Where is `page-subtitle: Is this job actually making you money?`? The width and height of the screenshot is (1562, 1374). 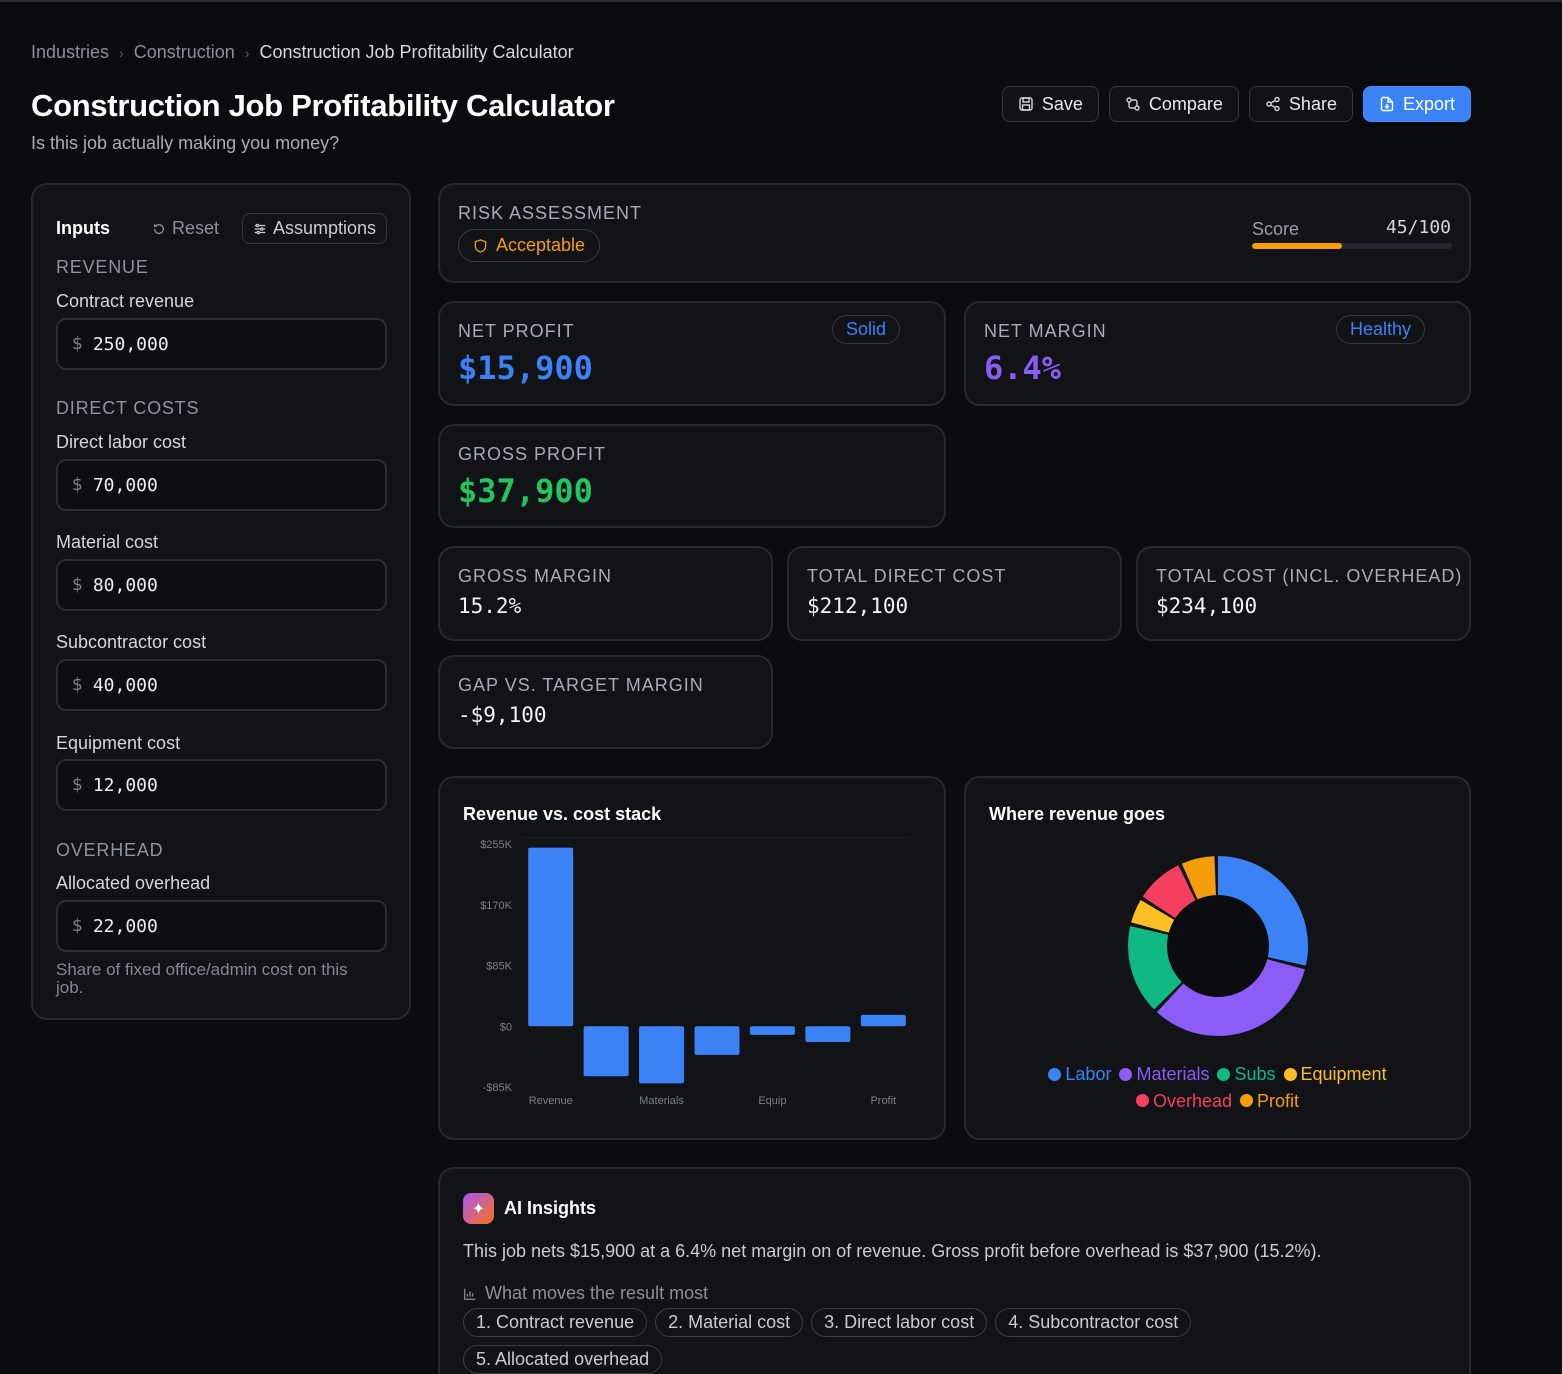 page-subtitle: Is this job actually making you money? is located at coordinates (185, 143).